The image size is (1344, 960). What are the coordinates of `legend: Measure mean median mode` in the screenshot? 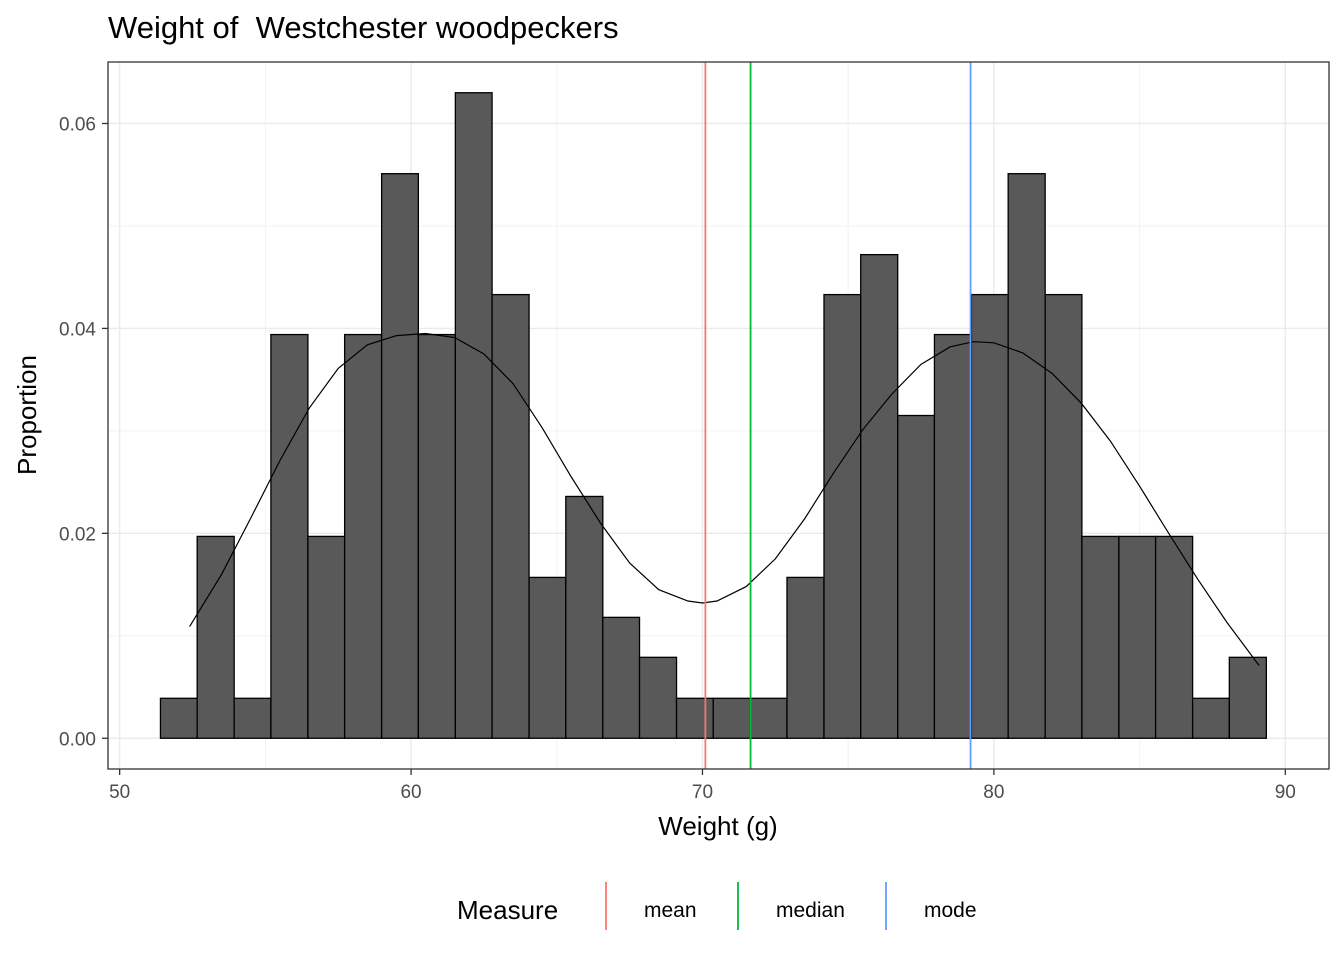 It's located at (717, 906).